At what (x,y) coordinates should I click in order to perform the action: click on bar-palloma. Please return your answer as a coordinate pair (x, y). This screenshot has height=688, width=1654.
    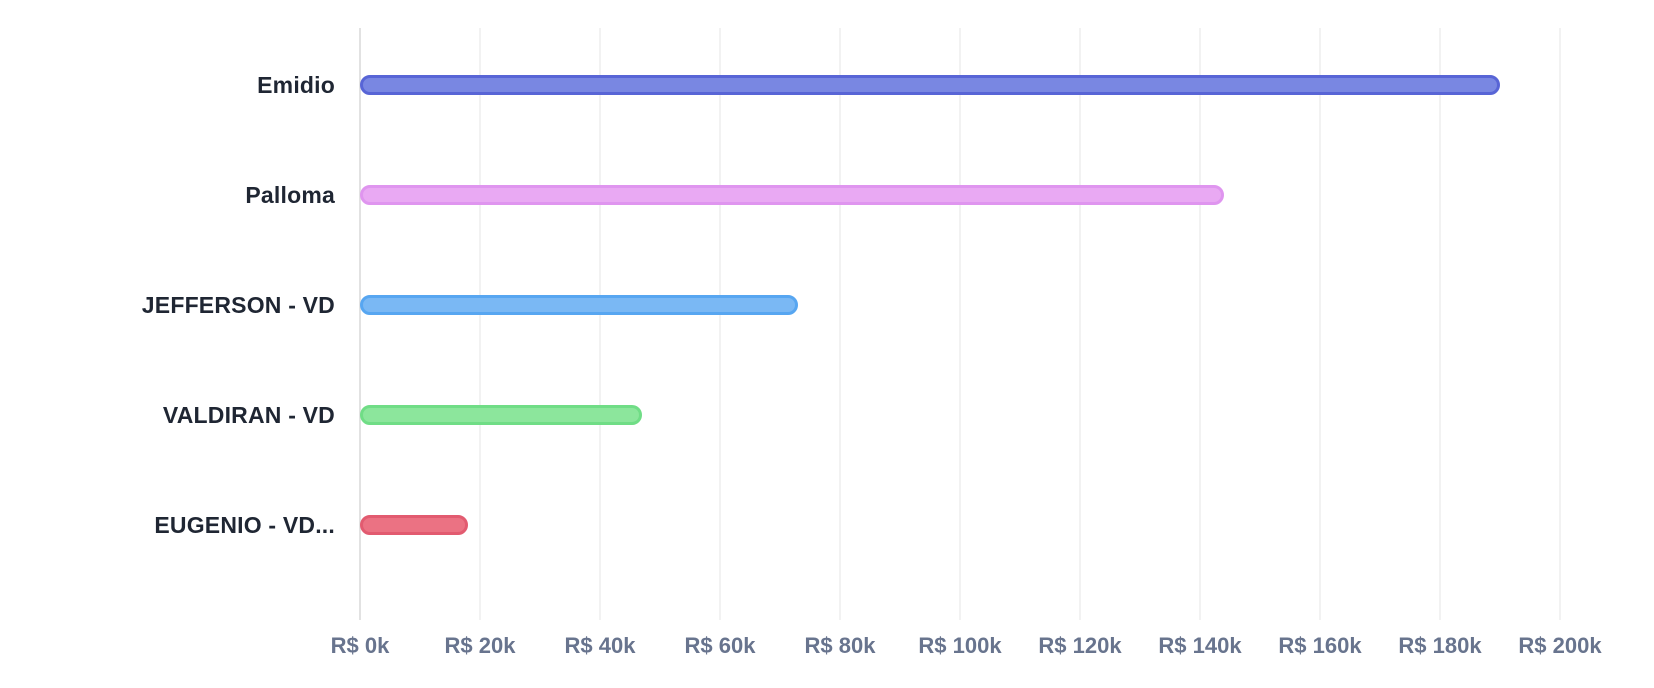
    Looking at the image, I should click on (792, 195).